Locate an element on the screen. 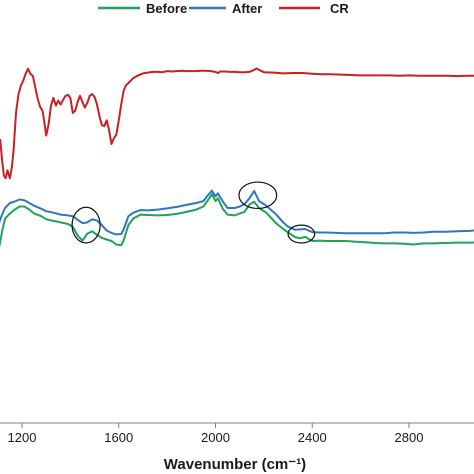 The height and width of the screenshot is (474, 474). x-tick-label: 2000 is located at coordinates (215, 437).